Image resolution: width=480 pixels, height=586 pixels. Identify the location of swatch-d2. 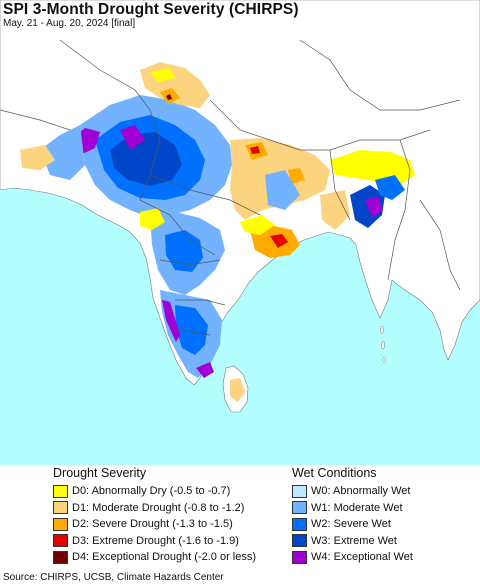
(60, 524).